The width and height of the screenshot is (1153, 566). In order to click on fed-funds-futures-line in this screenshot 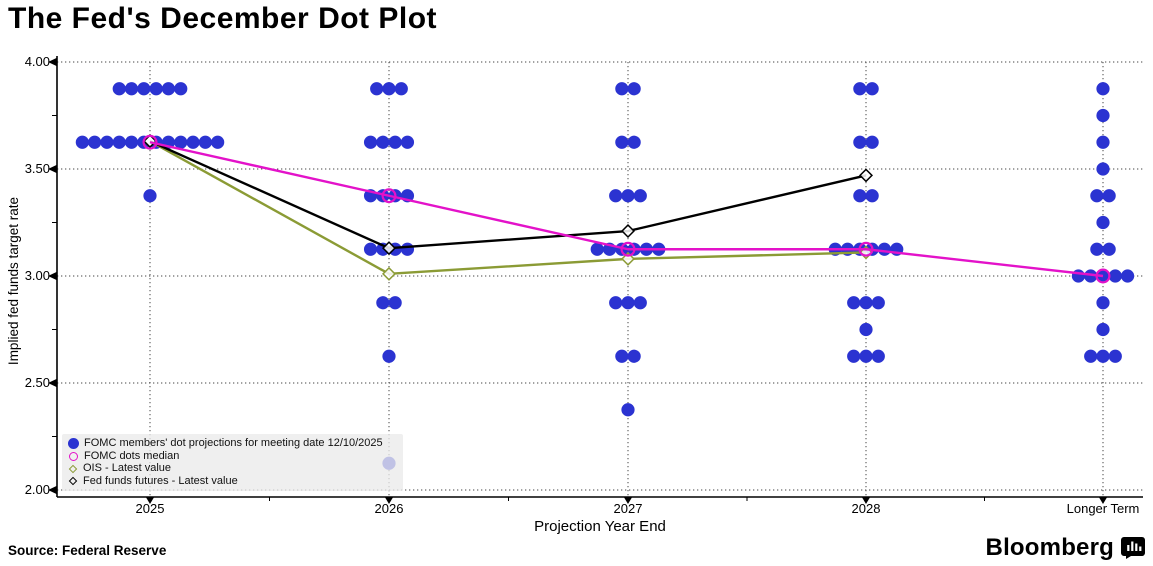, I will do `click(508, 195)`.